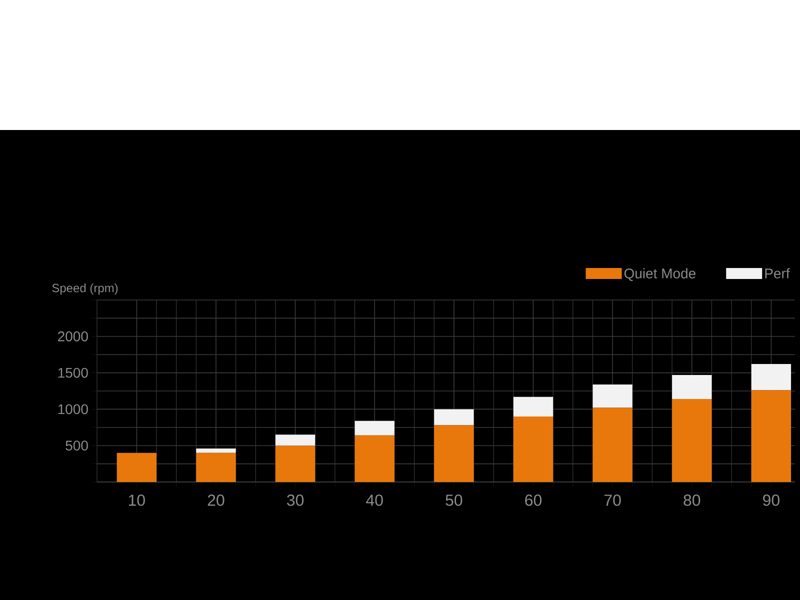 Image resolution: width=800 pixels, height=600 pixels. Describe the element at coordinates (295, 500) in the screenshot. I see `x-tick-label: 30` at that location.